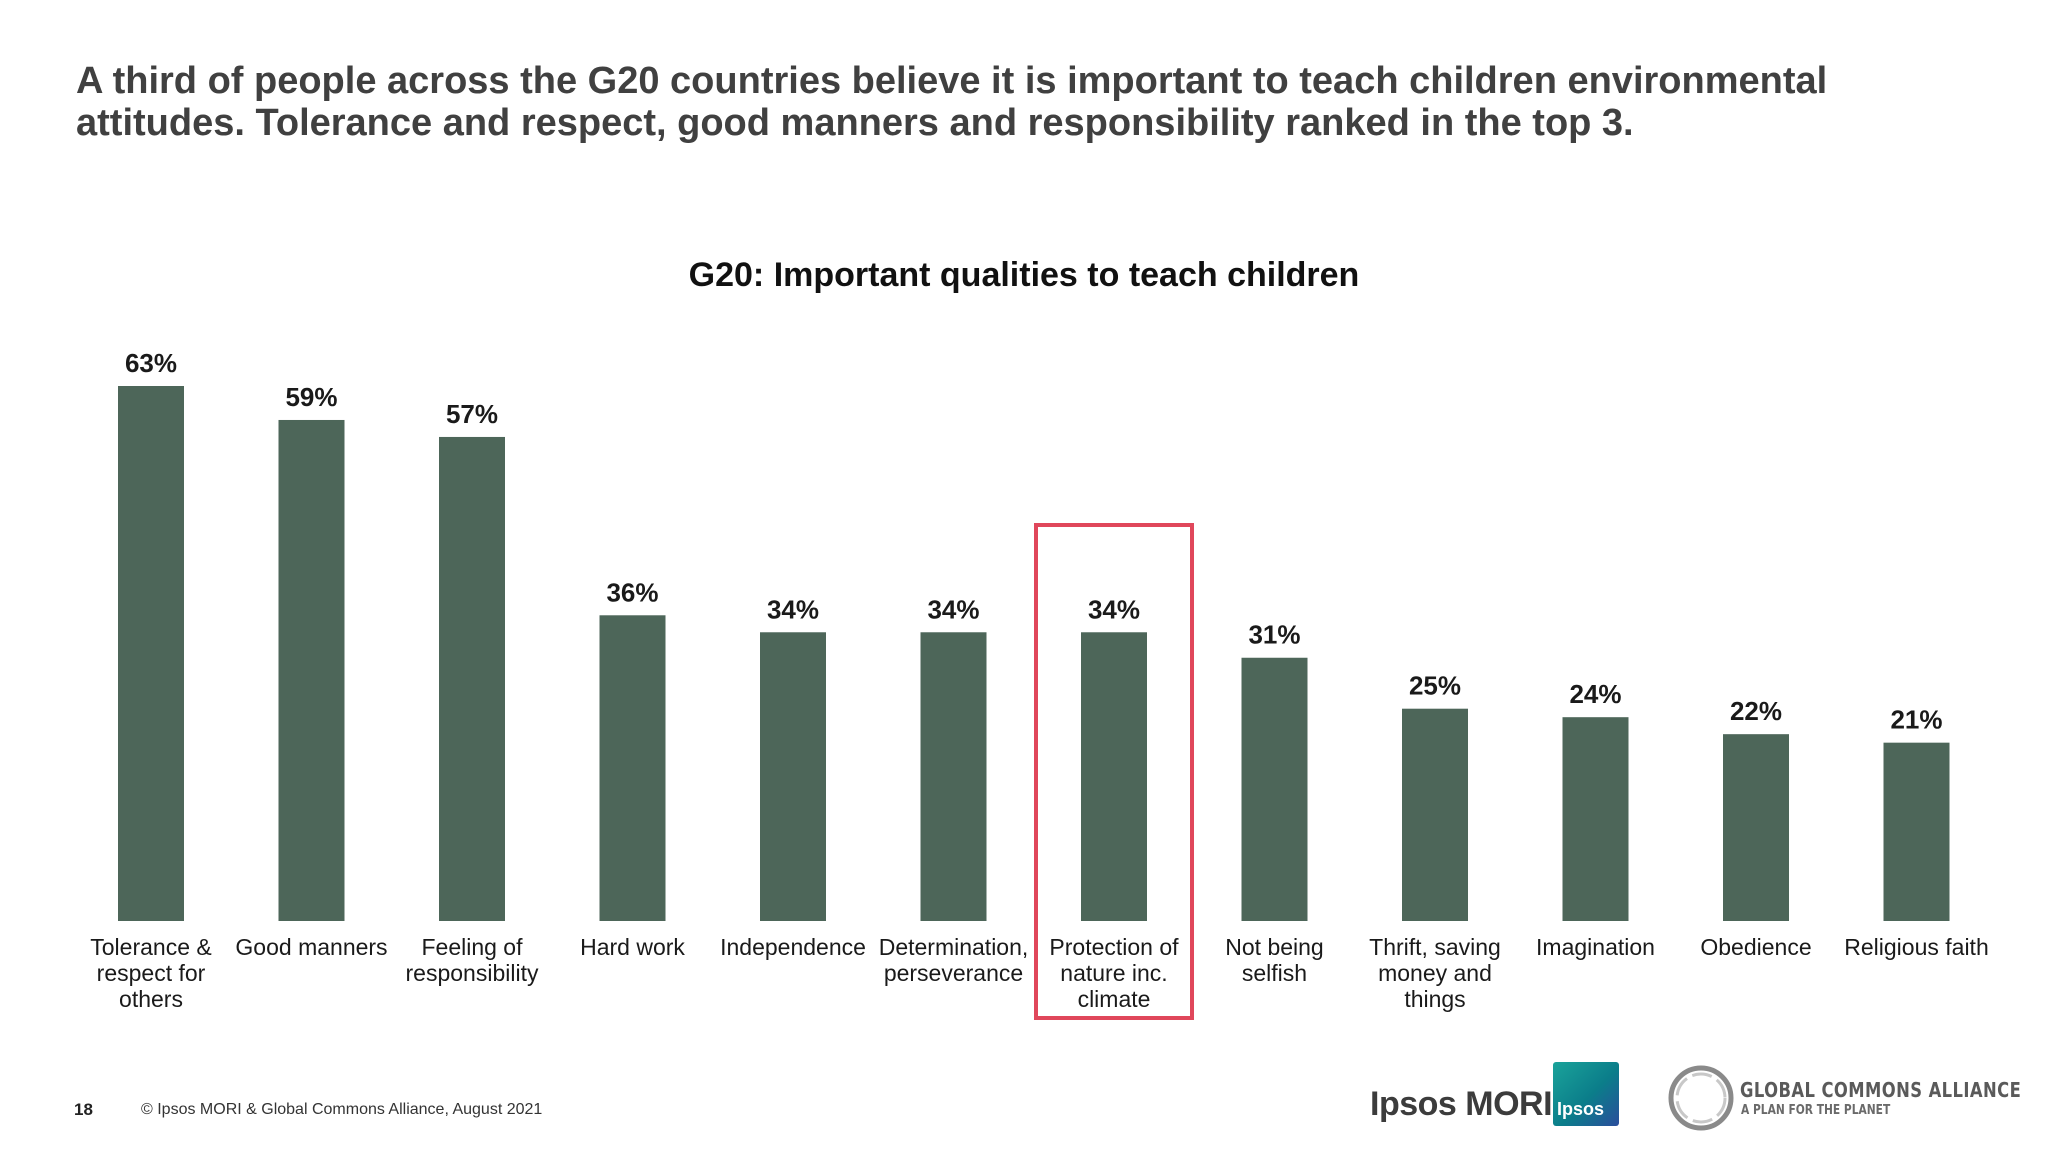 This screenshot has height=1152, width=2048. What do you see at coordinates (1461, 1104) in the screenshot?
I see `ipsos-mori-logo: Ipsos MORI` at bounding box center [1461, 1104].